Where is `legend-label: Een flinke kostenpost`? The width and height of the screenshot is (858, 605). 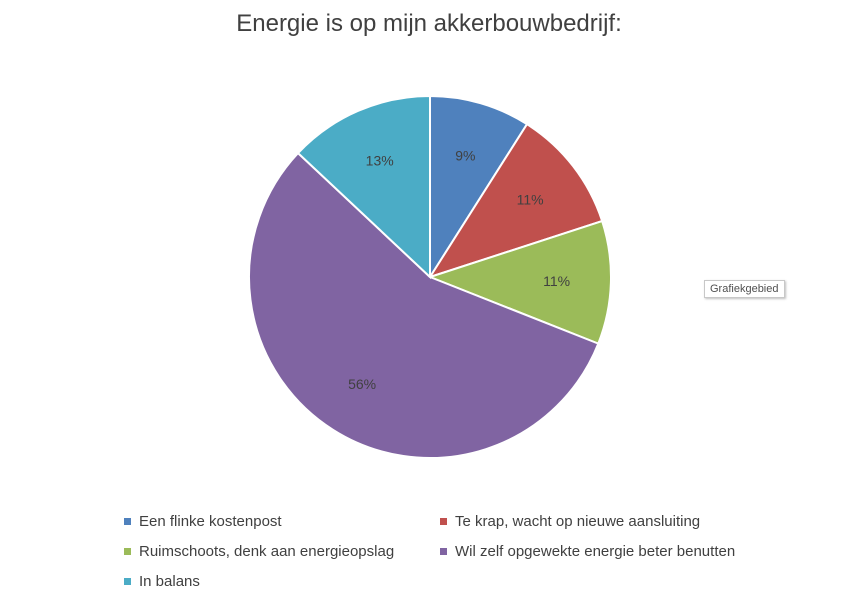 legend-label: Een flinke kostenpost is located at coordinates (210, 521).